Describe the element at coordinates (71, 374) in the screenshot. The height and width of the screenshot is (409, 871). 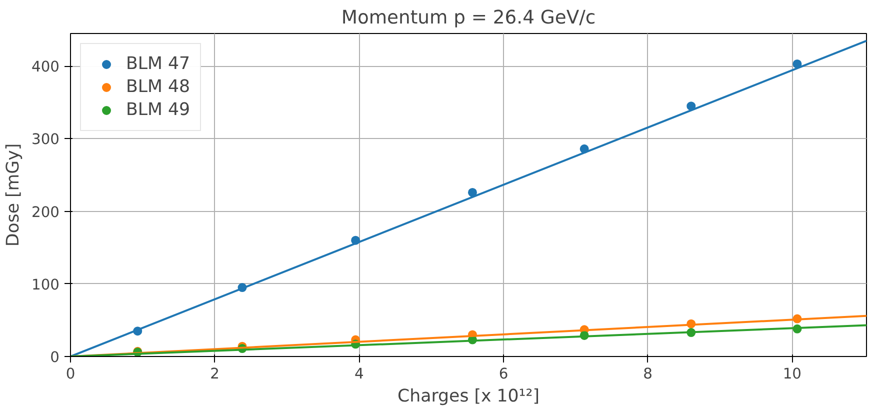
I see `x-tick-label: 0` at that location.